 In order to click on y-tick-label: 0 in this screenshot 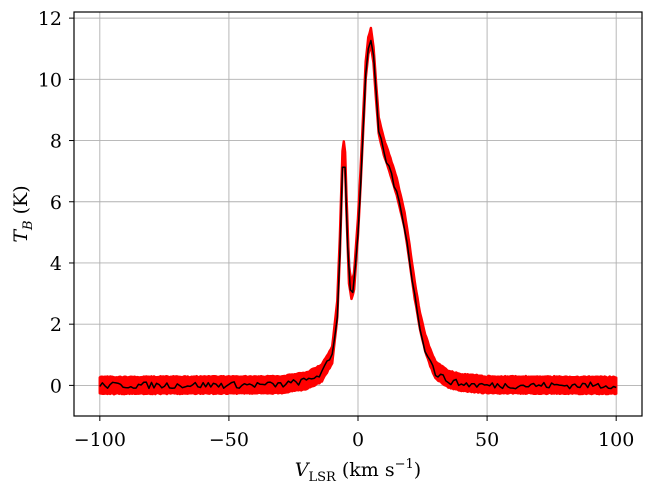, I will do `click(56, 386)`.